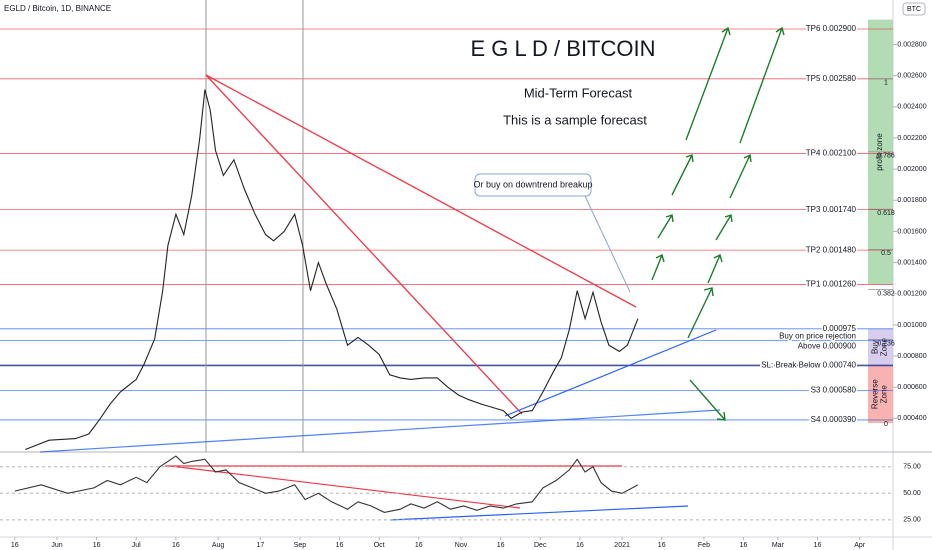 The height and width of the screenshot is (550, 932). What do you see at coordinates (911, 294) in the screenshot?
I see `y-tick-label: 0.001200` at bounding box center [911, 294].